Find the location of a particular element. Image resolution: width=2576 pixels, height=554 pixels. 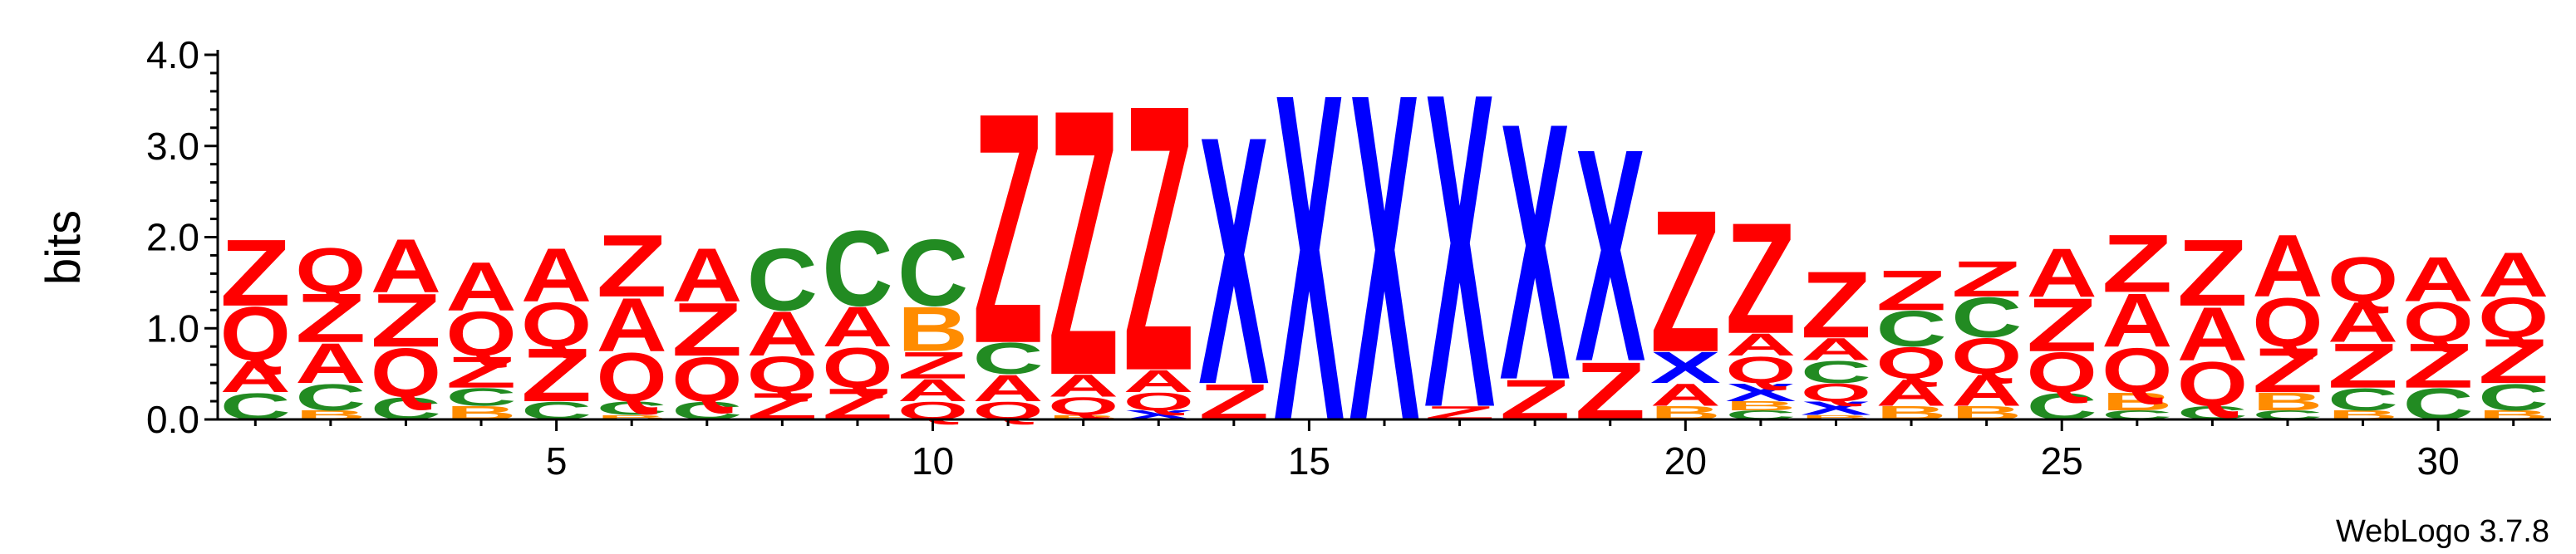

y-tick-label: 2.0 is located at coordinates (172, 237).